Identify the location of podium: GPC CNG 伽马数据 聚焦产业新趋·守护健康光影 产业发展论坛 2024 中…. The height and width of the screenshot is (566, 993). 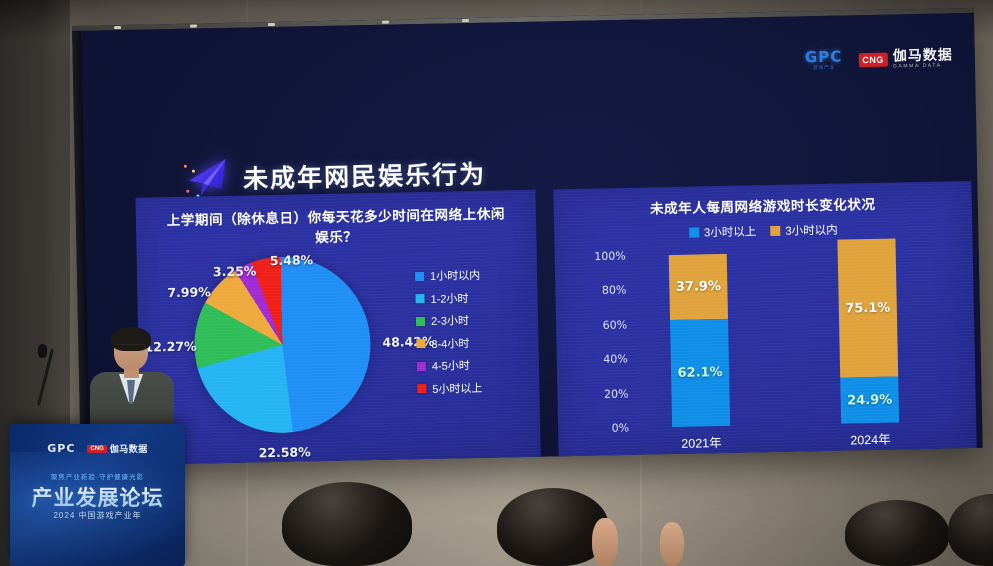
(97, 495).